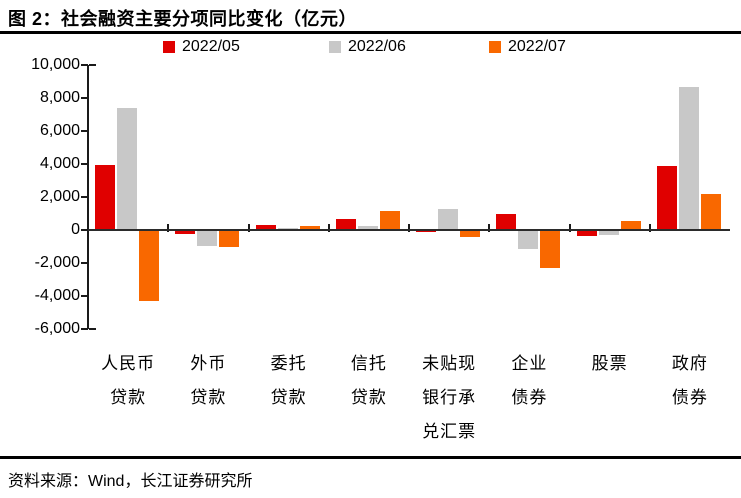  Describe the element at coordinates (345, 224) in the screenshot. I see `bar-2022/05-信托贷款` at that location.